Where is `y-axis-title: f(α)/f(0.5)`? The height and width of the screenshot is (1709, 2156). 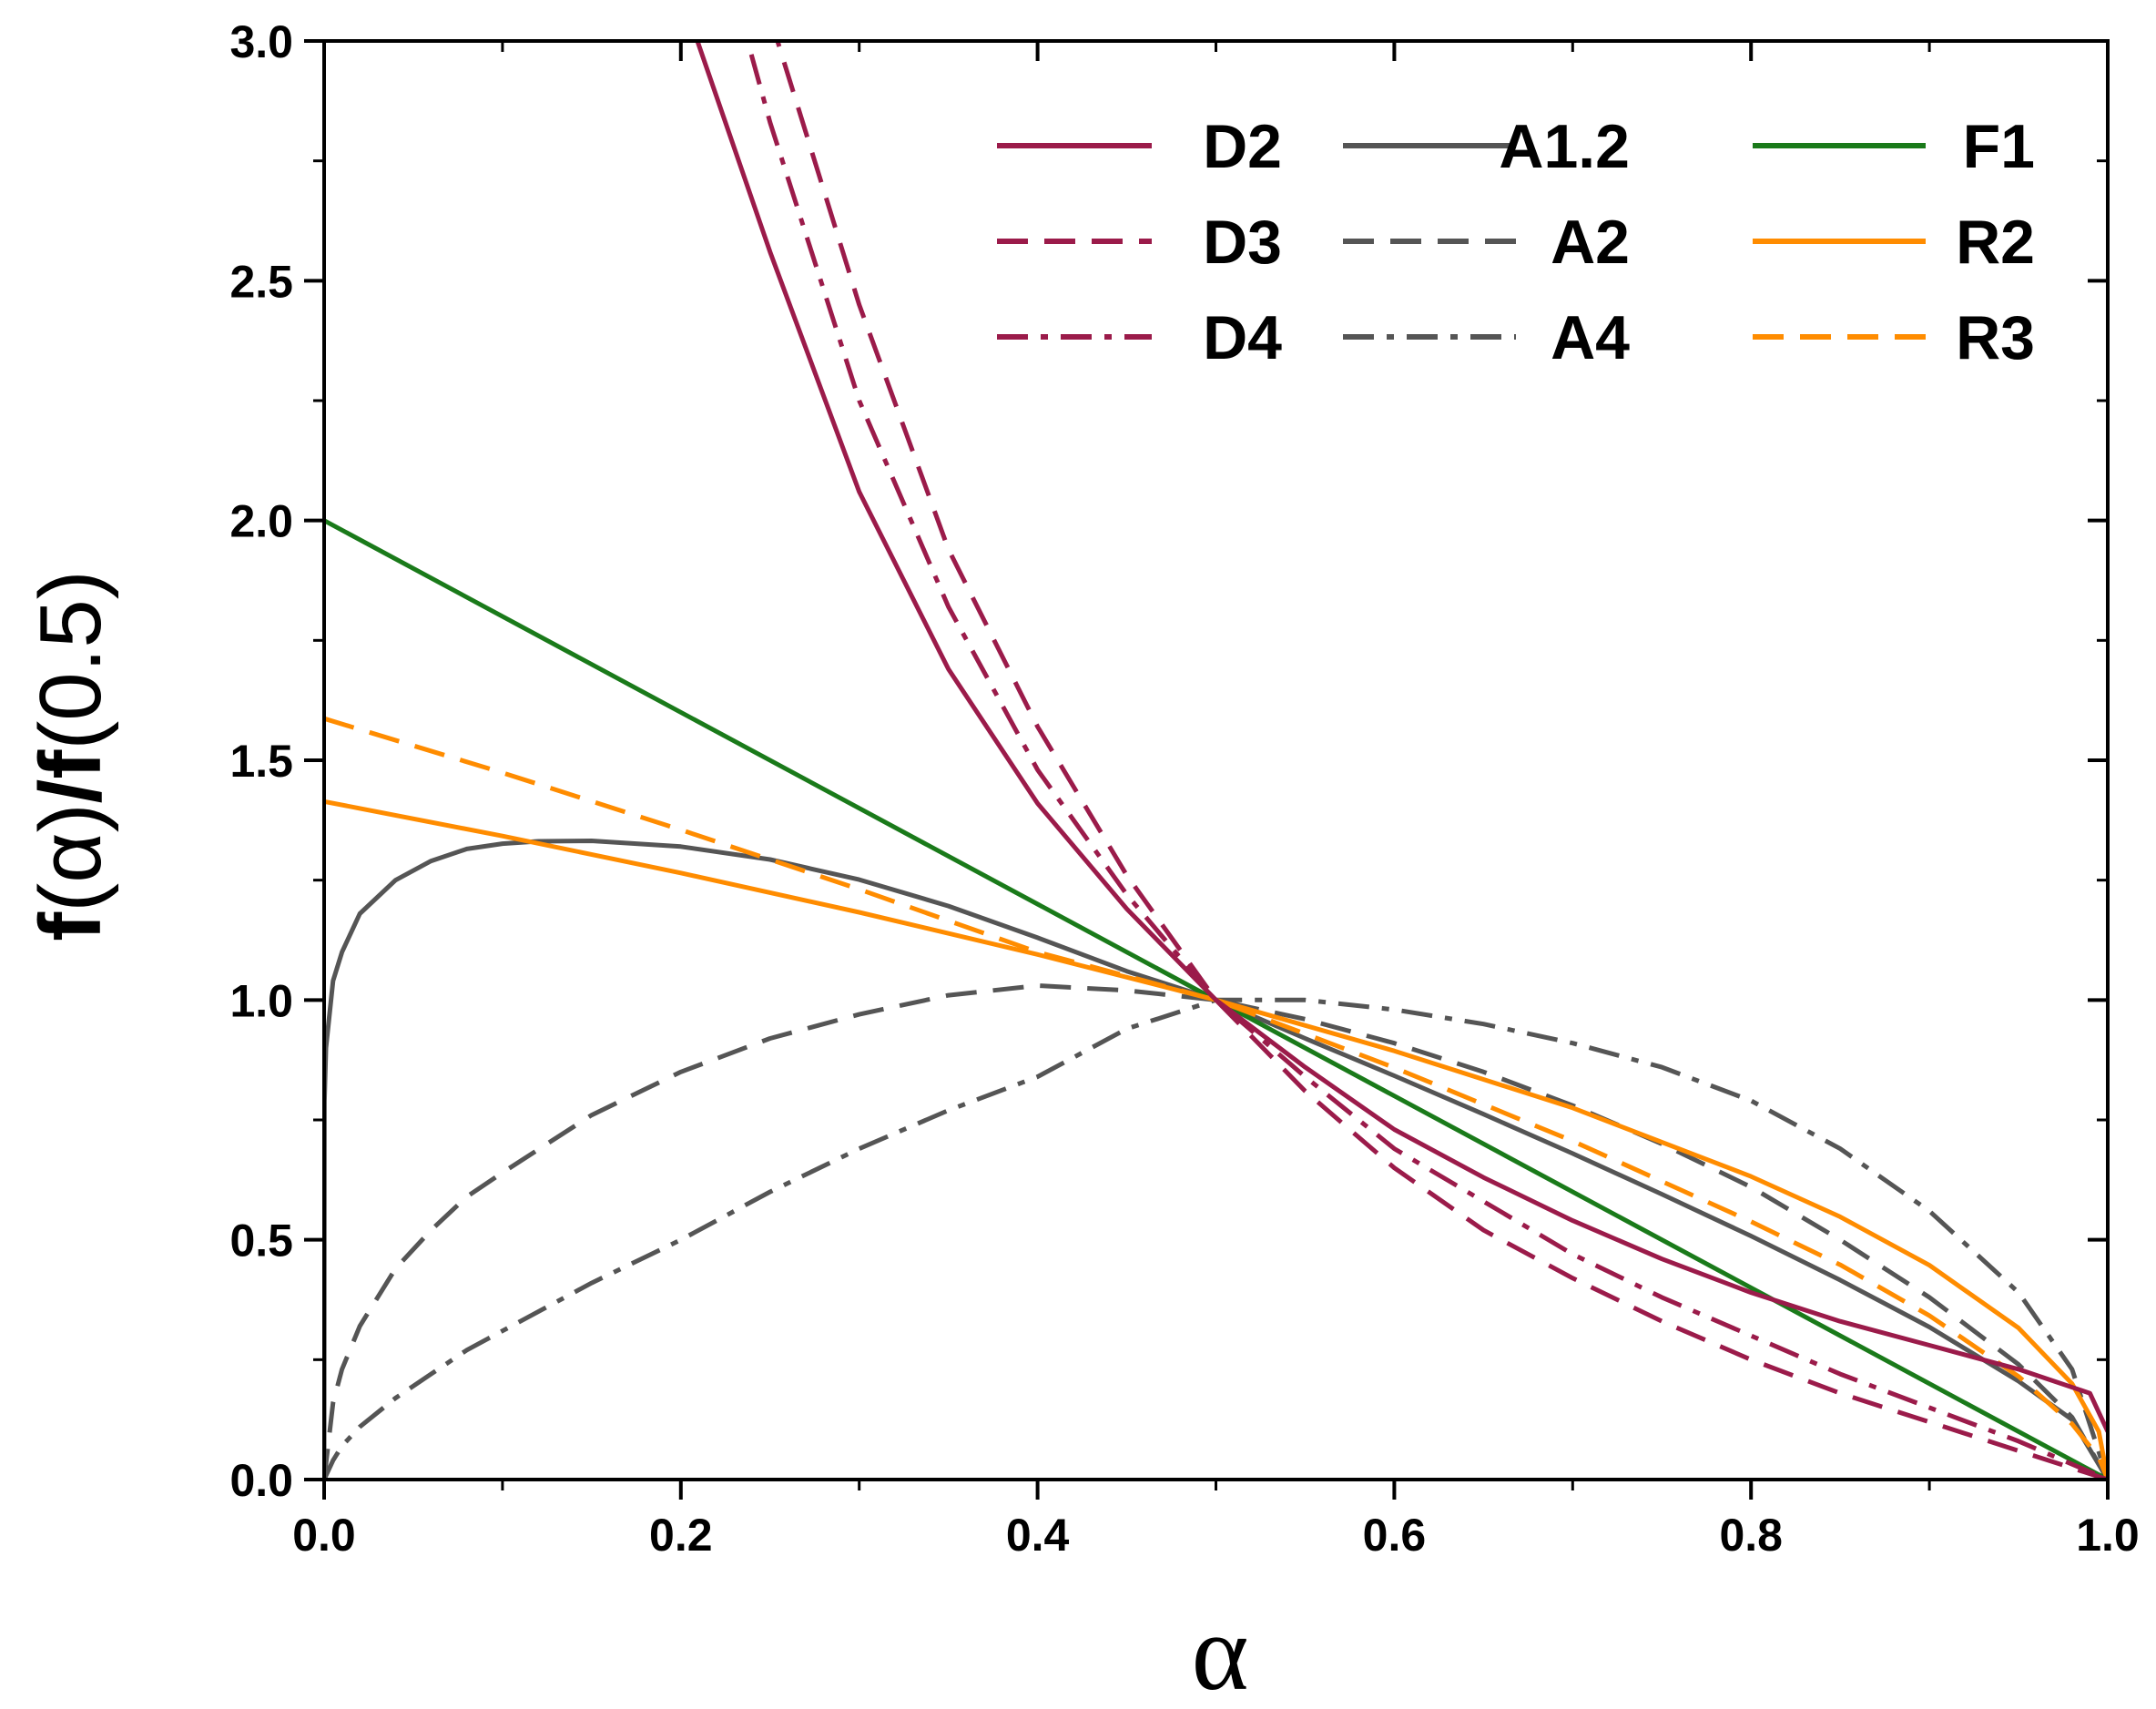
y-axis-title: f(α)/f(0.5) is located at coordinates (71, 755).